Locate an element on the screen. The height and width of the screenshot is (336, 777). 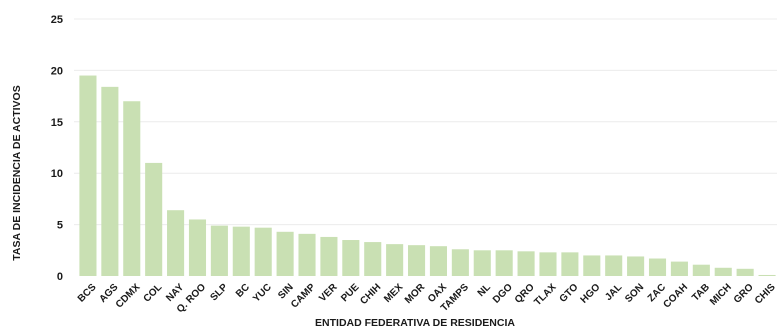
bar-q-roo is located at coordinates (197, 247).